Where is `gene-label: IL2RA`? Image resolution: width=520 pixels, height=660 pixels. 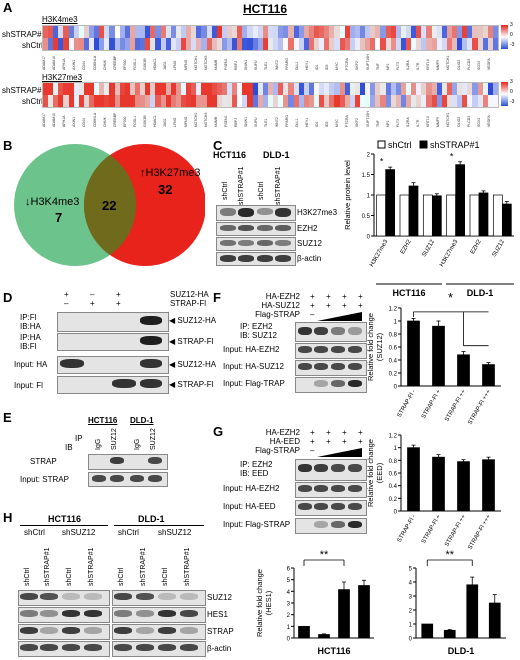
gene-label: IL2RA is located at coordinates (408, 65).